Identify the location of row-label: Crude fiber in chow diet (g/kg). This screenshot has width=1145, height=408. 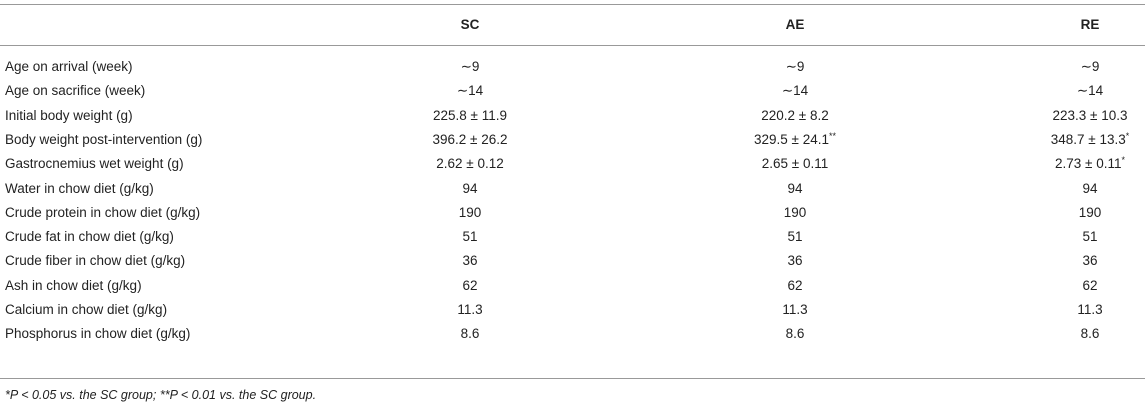
(95, 261).